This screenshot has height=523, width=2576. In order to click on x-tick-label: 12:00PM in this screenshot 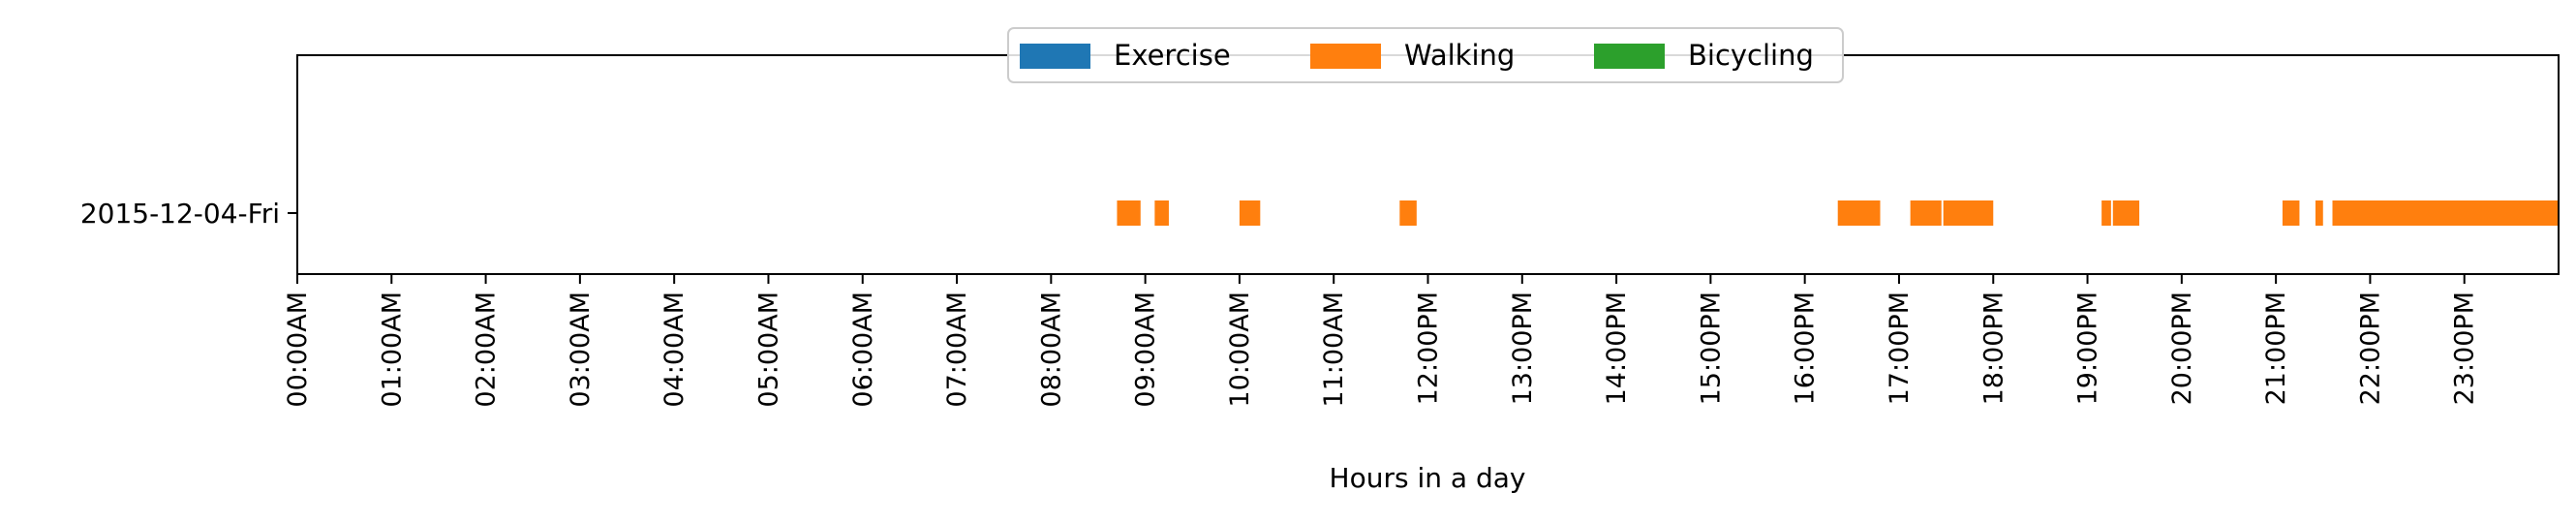, I will do `click(1429, 348)`.